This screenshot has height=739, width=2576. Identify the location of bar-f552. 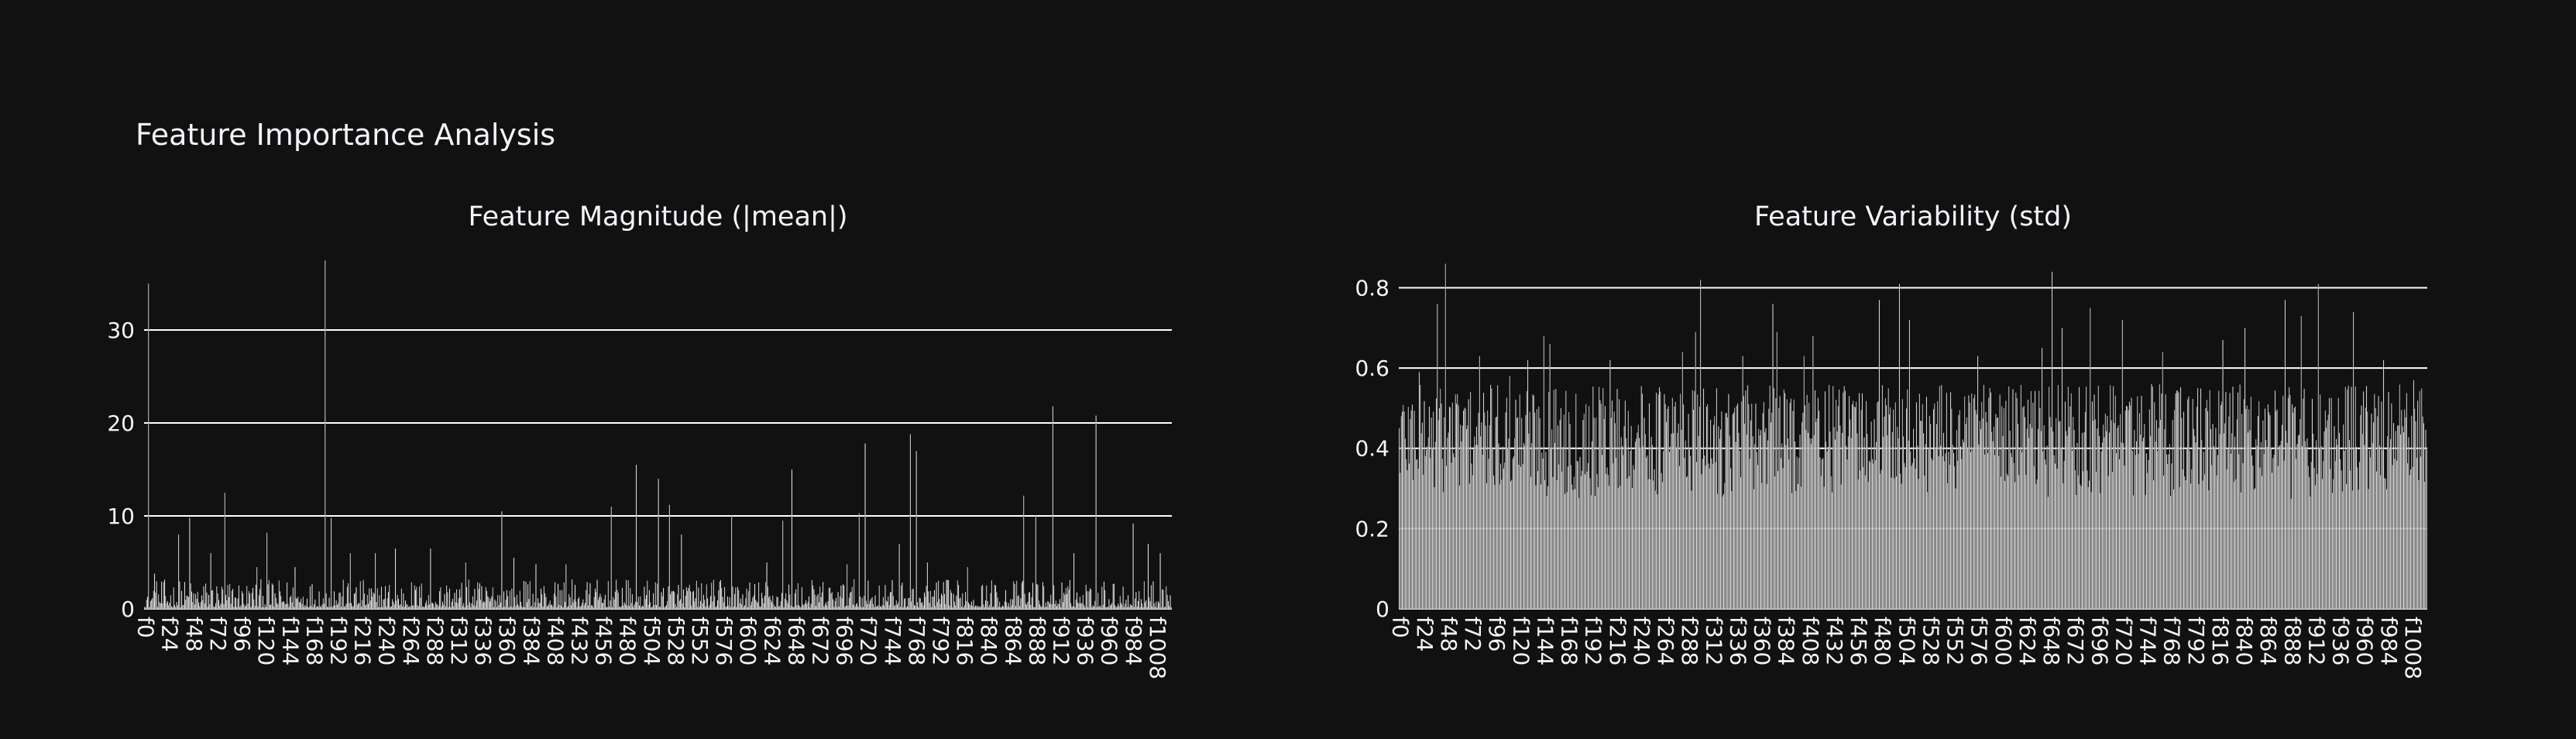
(1954, 531).